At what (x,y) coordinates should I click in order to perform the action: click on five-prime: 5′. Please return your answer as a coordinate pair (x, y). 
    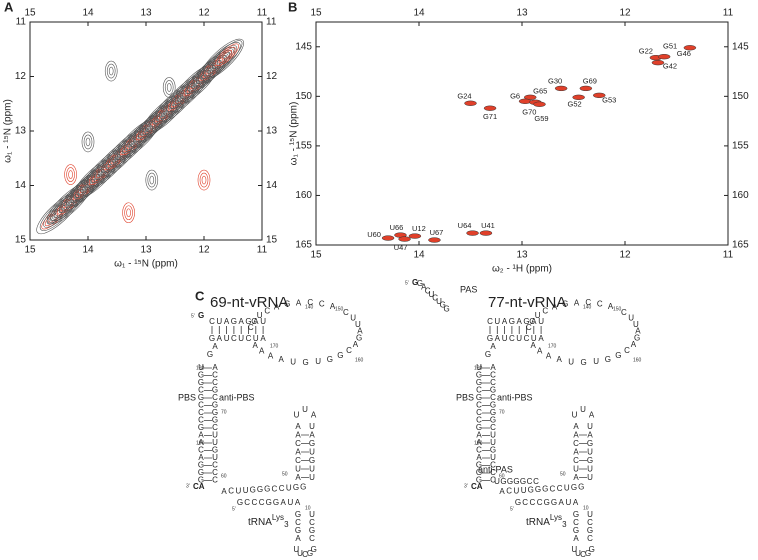
    Looking at the image, I should click on (512, 509).